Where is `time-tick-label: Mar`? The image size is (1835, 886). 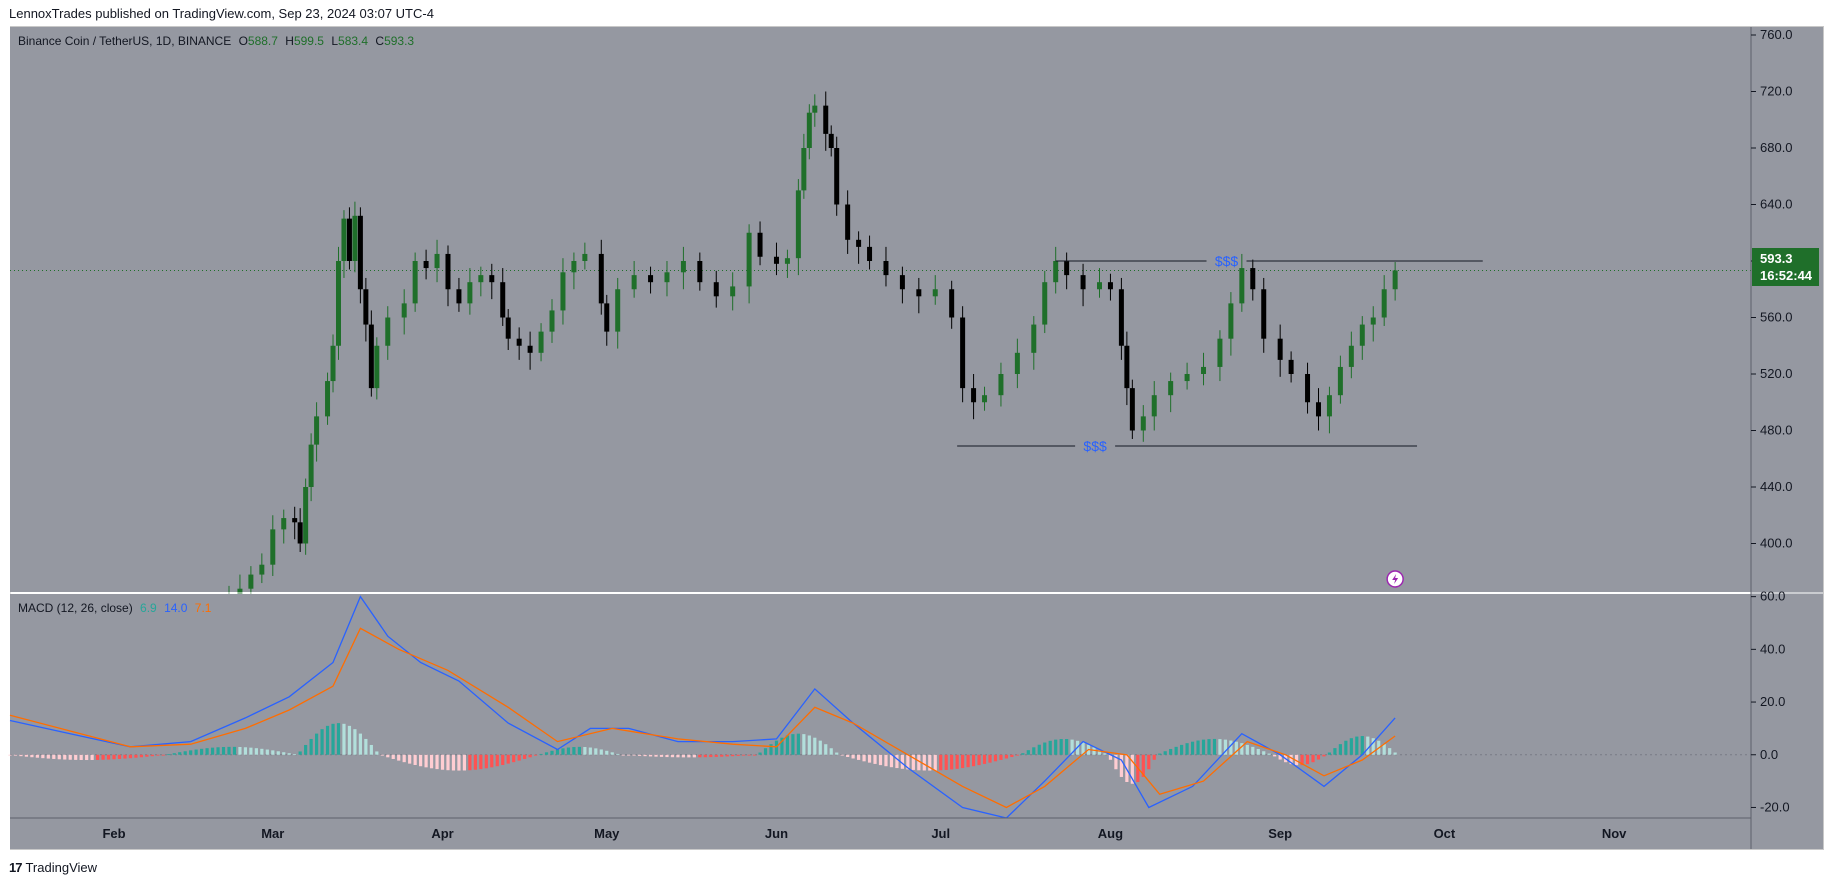 time-tick-label: Mar is located at coordinates (272, 833).